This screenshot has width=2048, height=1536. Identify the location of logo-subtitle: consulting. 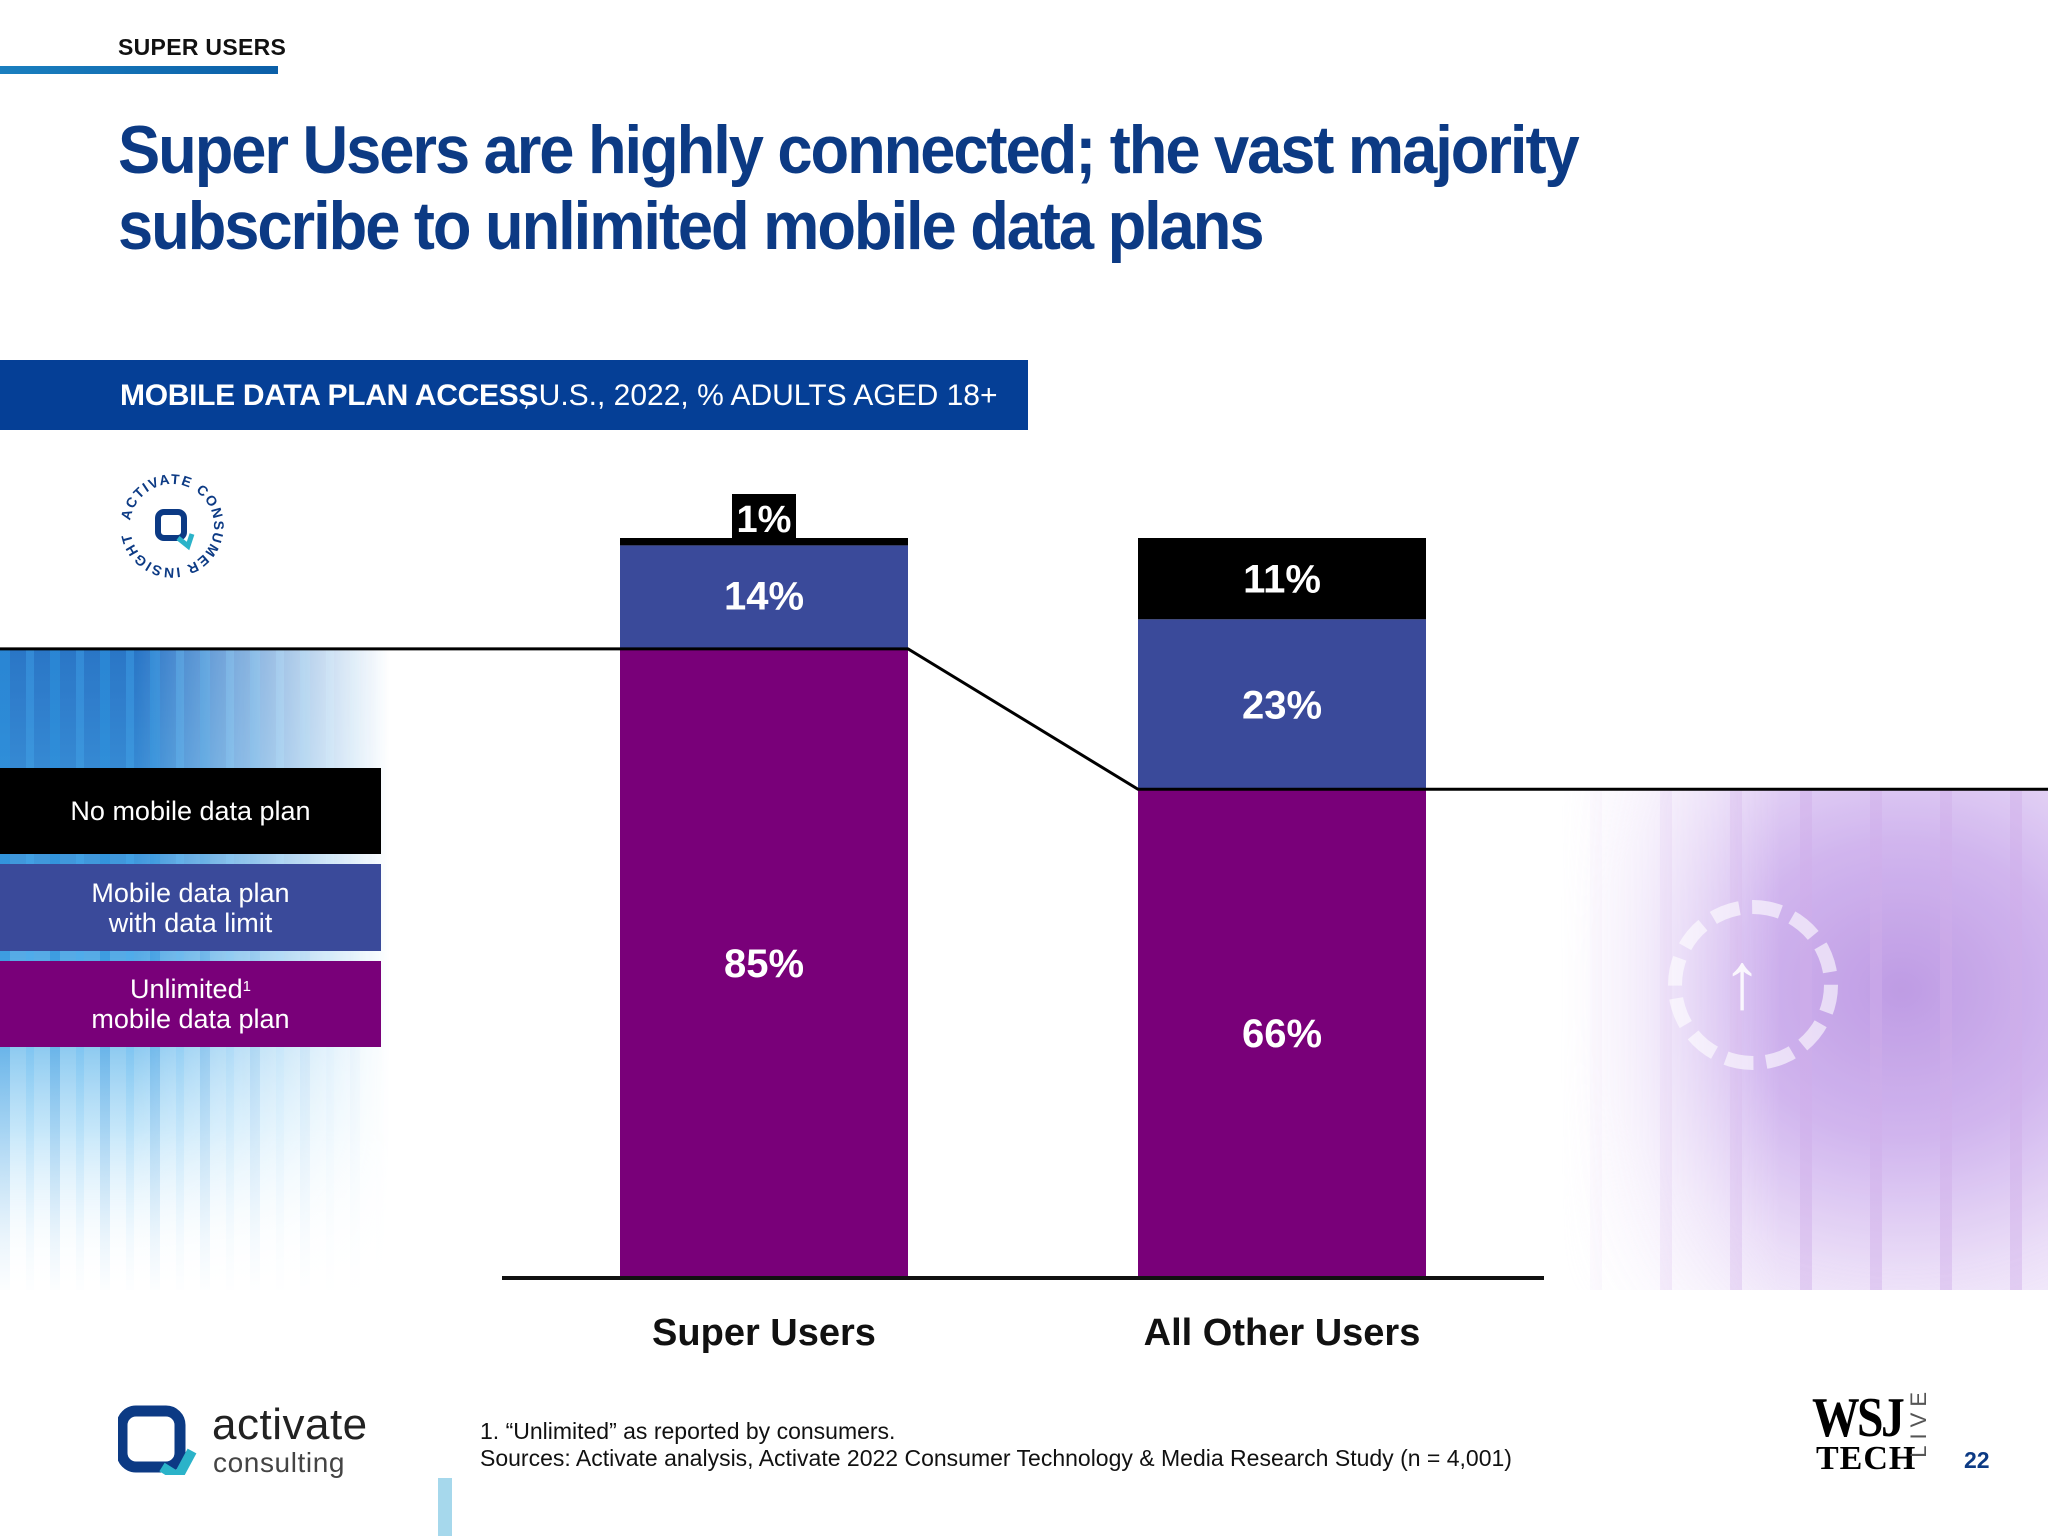
(279, 1462).